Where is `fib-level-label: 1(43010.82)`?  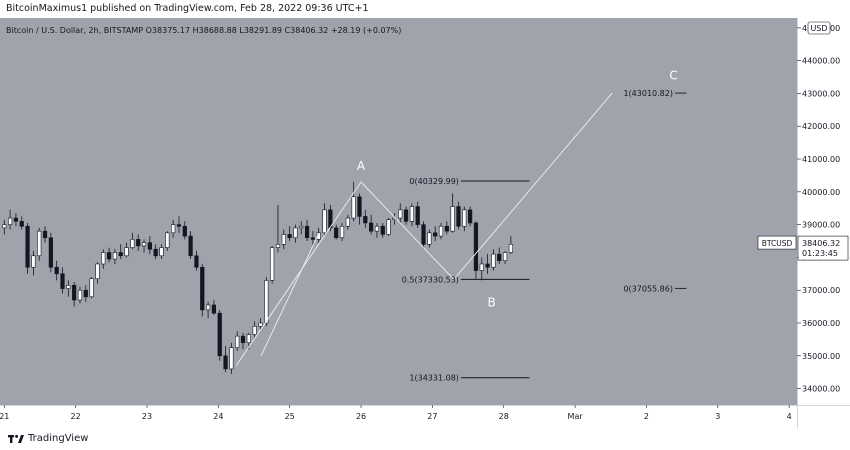 fib-level-label: 1(43010.82) is located at coordinates (648, 93).